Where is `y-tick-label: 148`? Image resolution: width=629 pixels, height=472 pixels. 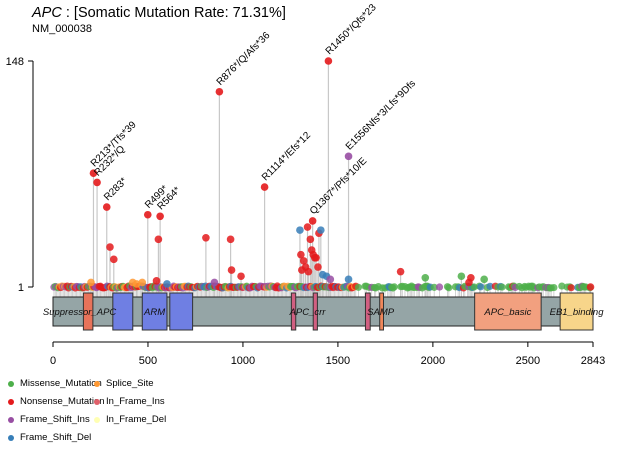
y-tick-label: 148 is located at coordinates (15, 62).